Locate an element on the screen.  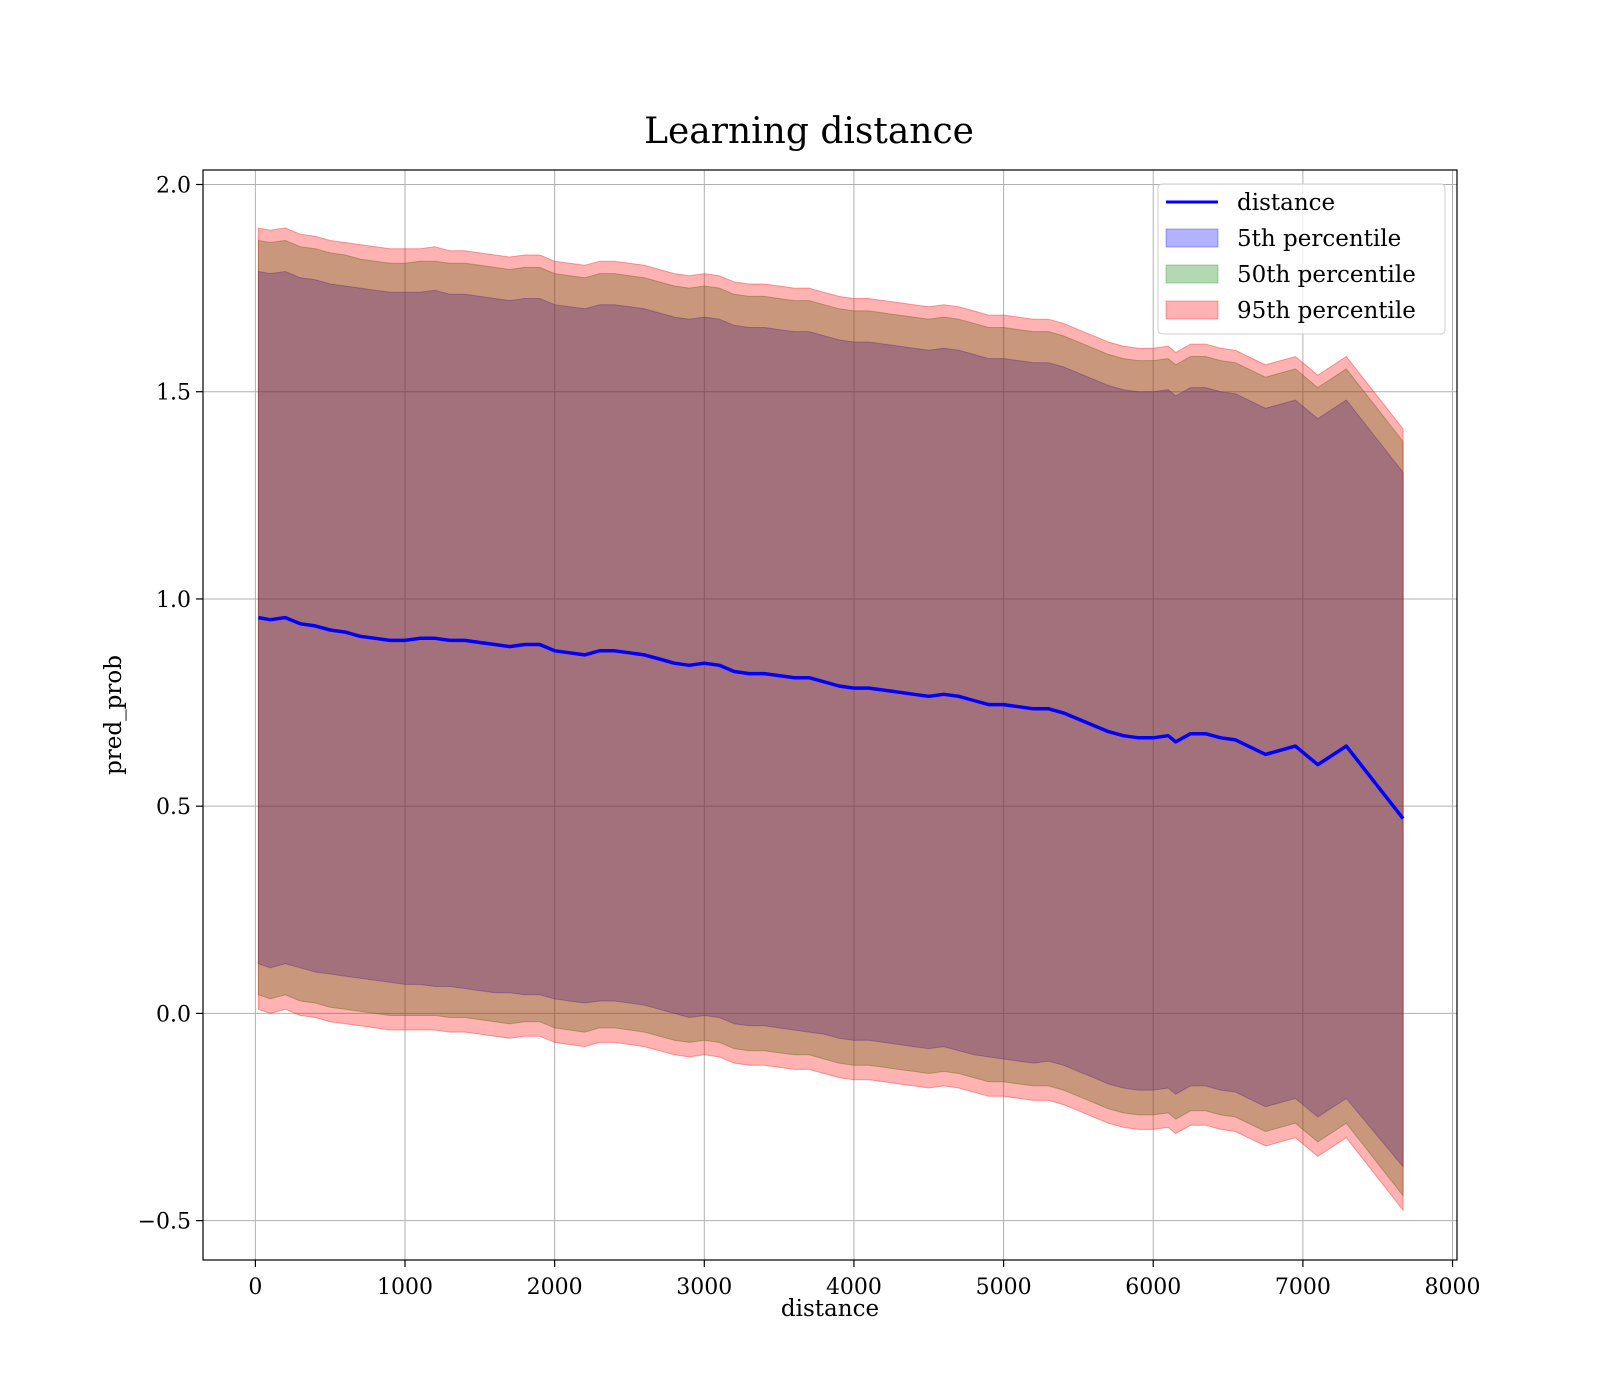
x-tick-label: 7000 is located at coordinates (1303, 1287).